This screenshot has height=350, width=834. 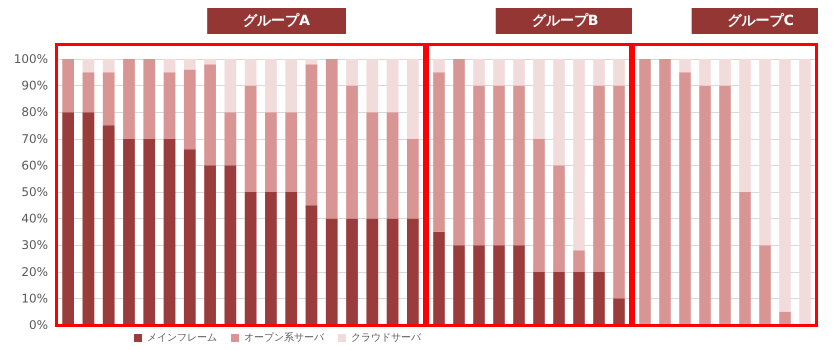 What do you see at coordinates (182, 338) in the screenshot?
I see `legend-label: メインフレーム` at bounding box center [182, 338].